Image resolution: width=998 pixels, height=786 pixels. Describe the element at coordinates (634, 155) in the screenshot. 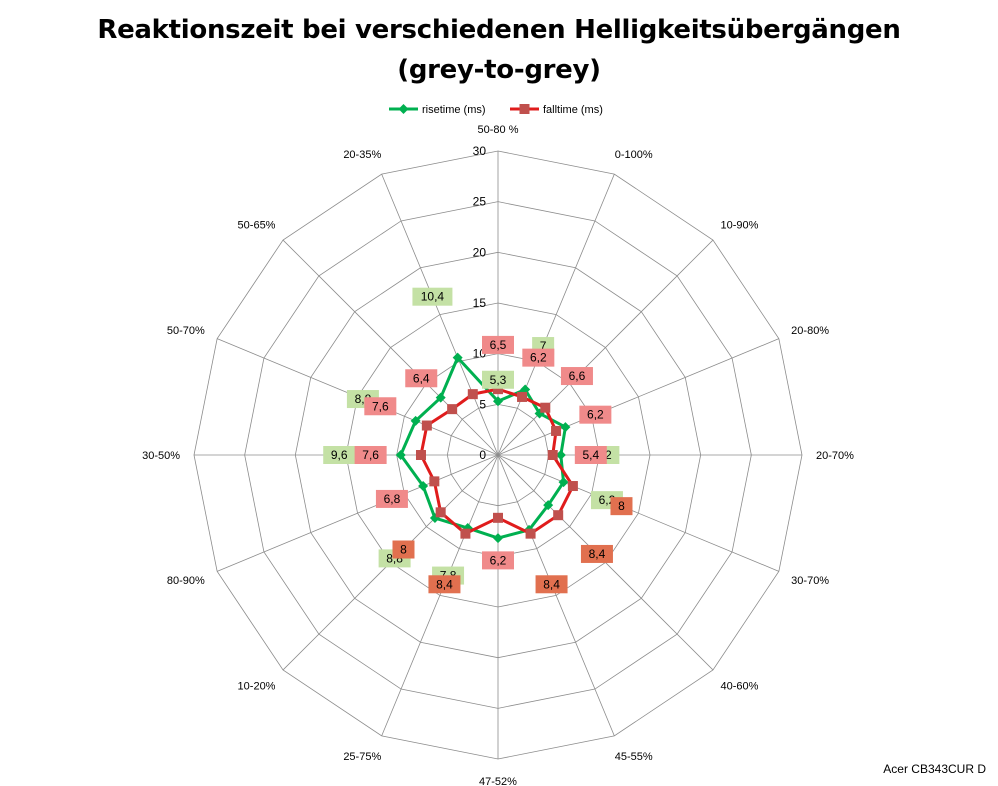

I see `category-label: 0-100%` at that location.